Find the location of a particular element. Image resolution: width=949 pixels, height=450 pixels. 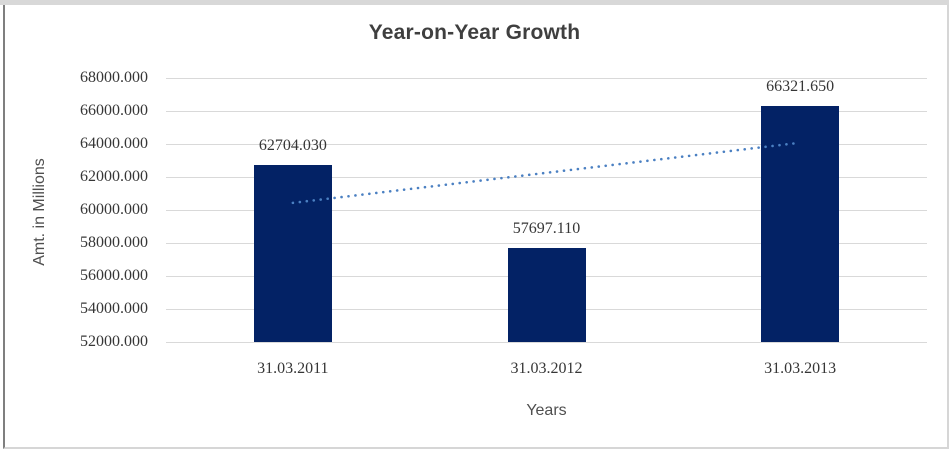

window-edge-strip is located at coordinates (474, 2).